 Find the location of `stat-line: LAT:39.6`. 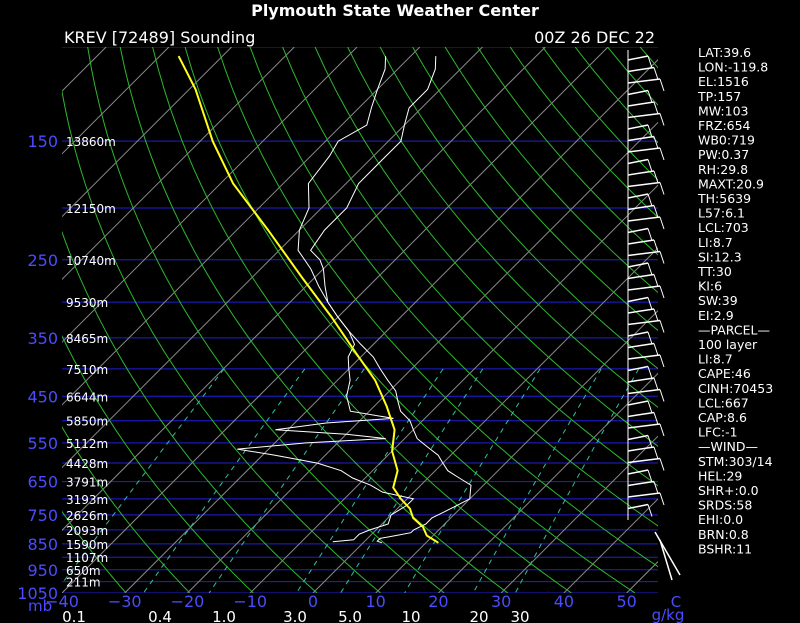

stat-line: LAT:39.6 is located at coordinates (724, 52).